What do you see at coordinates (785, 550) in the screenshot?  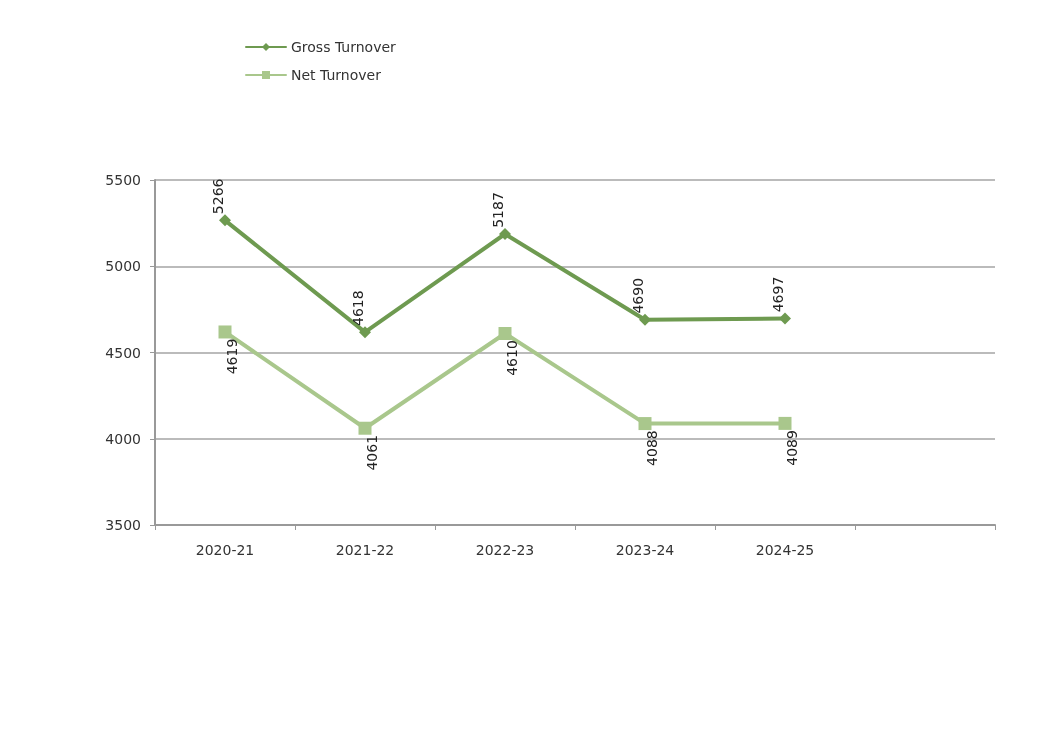 I see `x-tick-label: 2024-25` at bounding box center [785, 550].